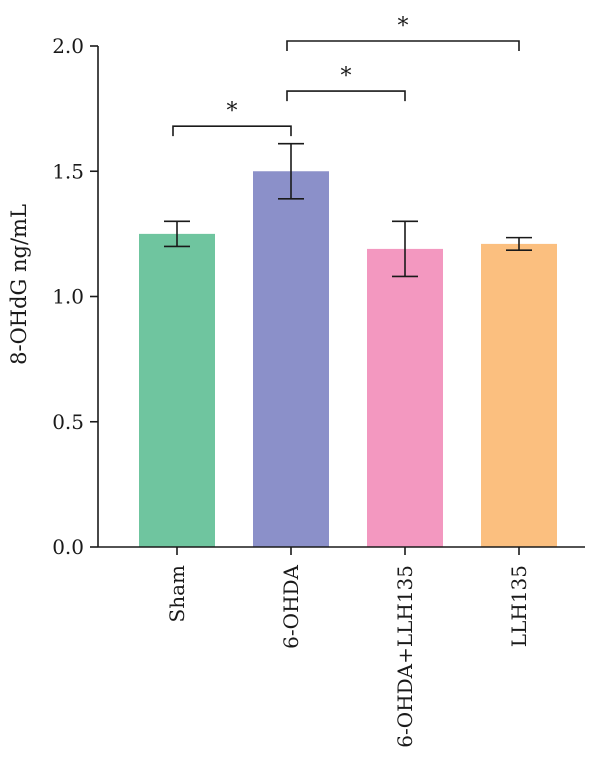 Image resolution: width=600 pixels, height=775 pixels. I want to click on y-tick-label: 1.0, so click(68, 297).